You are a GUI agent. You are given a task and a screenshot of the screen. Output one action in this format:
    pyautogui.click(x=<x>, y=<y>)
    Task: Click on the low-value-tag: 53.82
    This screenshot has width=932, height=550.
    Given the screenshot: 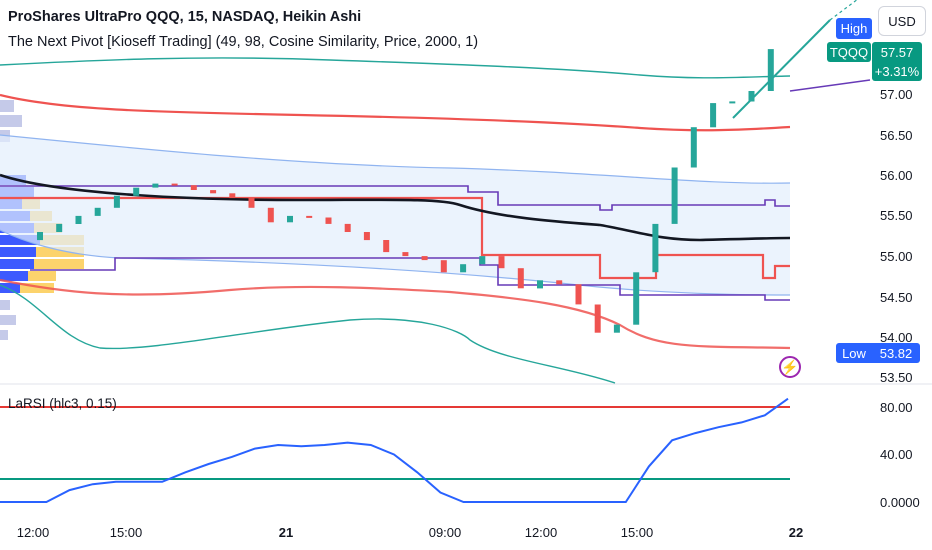 What is the action you would take?
    pyautogui.click(x=896, y=353)
    